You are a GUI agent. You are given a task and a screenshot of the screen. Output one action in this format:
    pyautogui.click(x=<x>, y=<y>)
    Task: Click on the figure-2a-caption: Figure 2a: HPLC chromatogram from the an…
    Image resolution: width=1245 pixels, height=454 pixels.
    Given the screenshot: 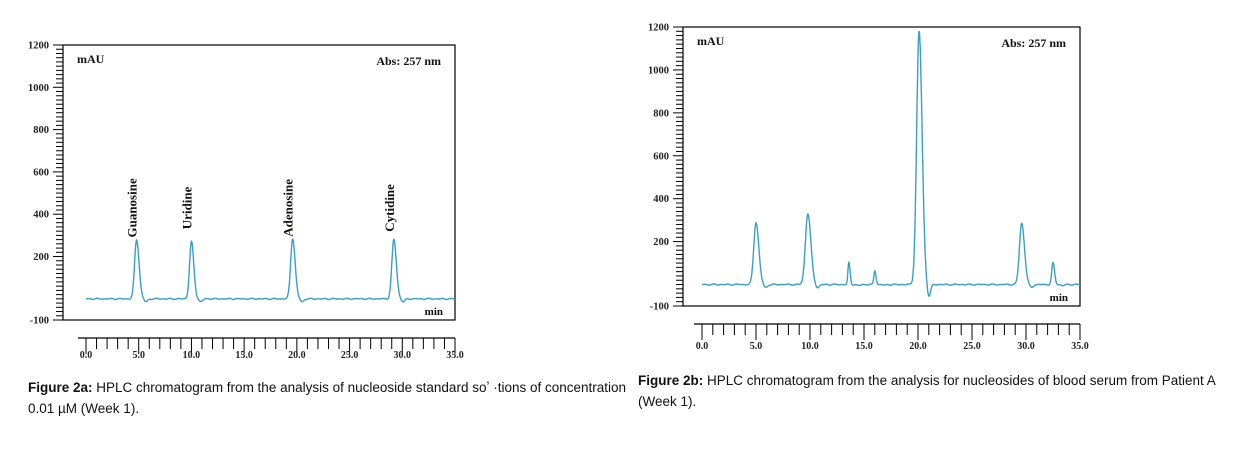 What is the action you would take?
    pyautogui.click(x=328, y=398)
    